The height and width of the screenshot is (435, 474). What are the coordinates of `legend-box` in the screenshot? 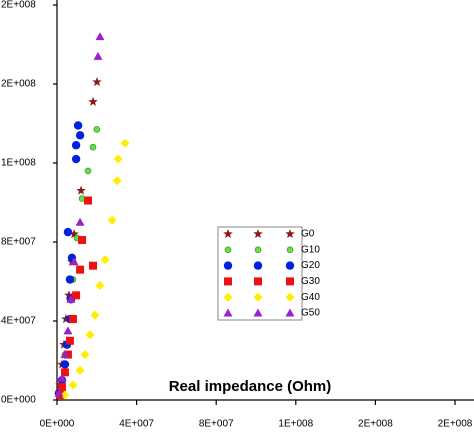 It's located at (260, 273).